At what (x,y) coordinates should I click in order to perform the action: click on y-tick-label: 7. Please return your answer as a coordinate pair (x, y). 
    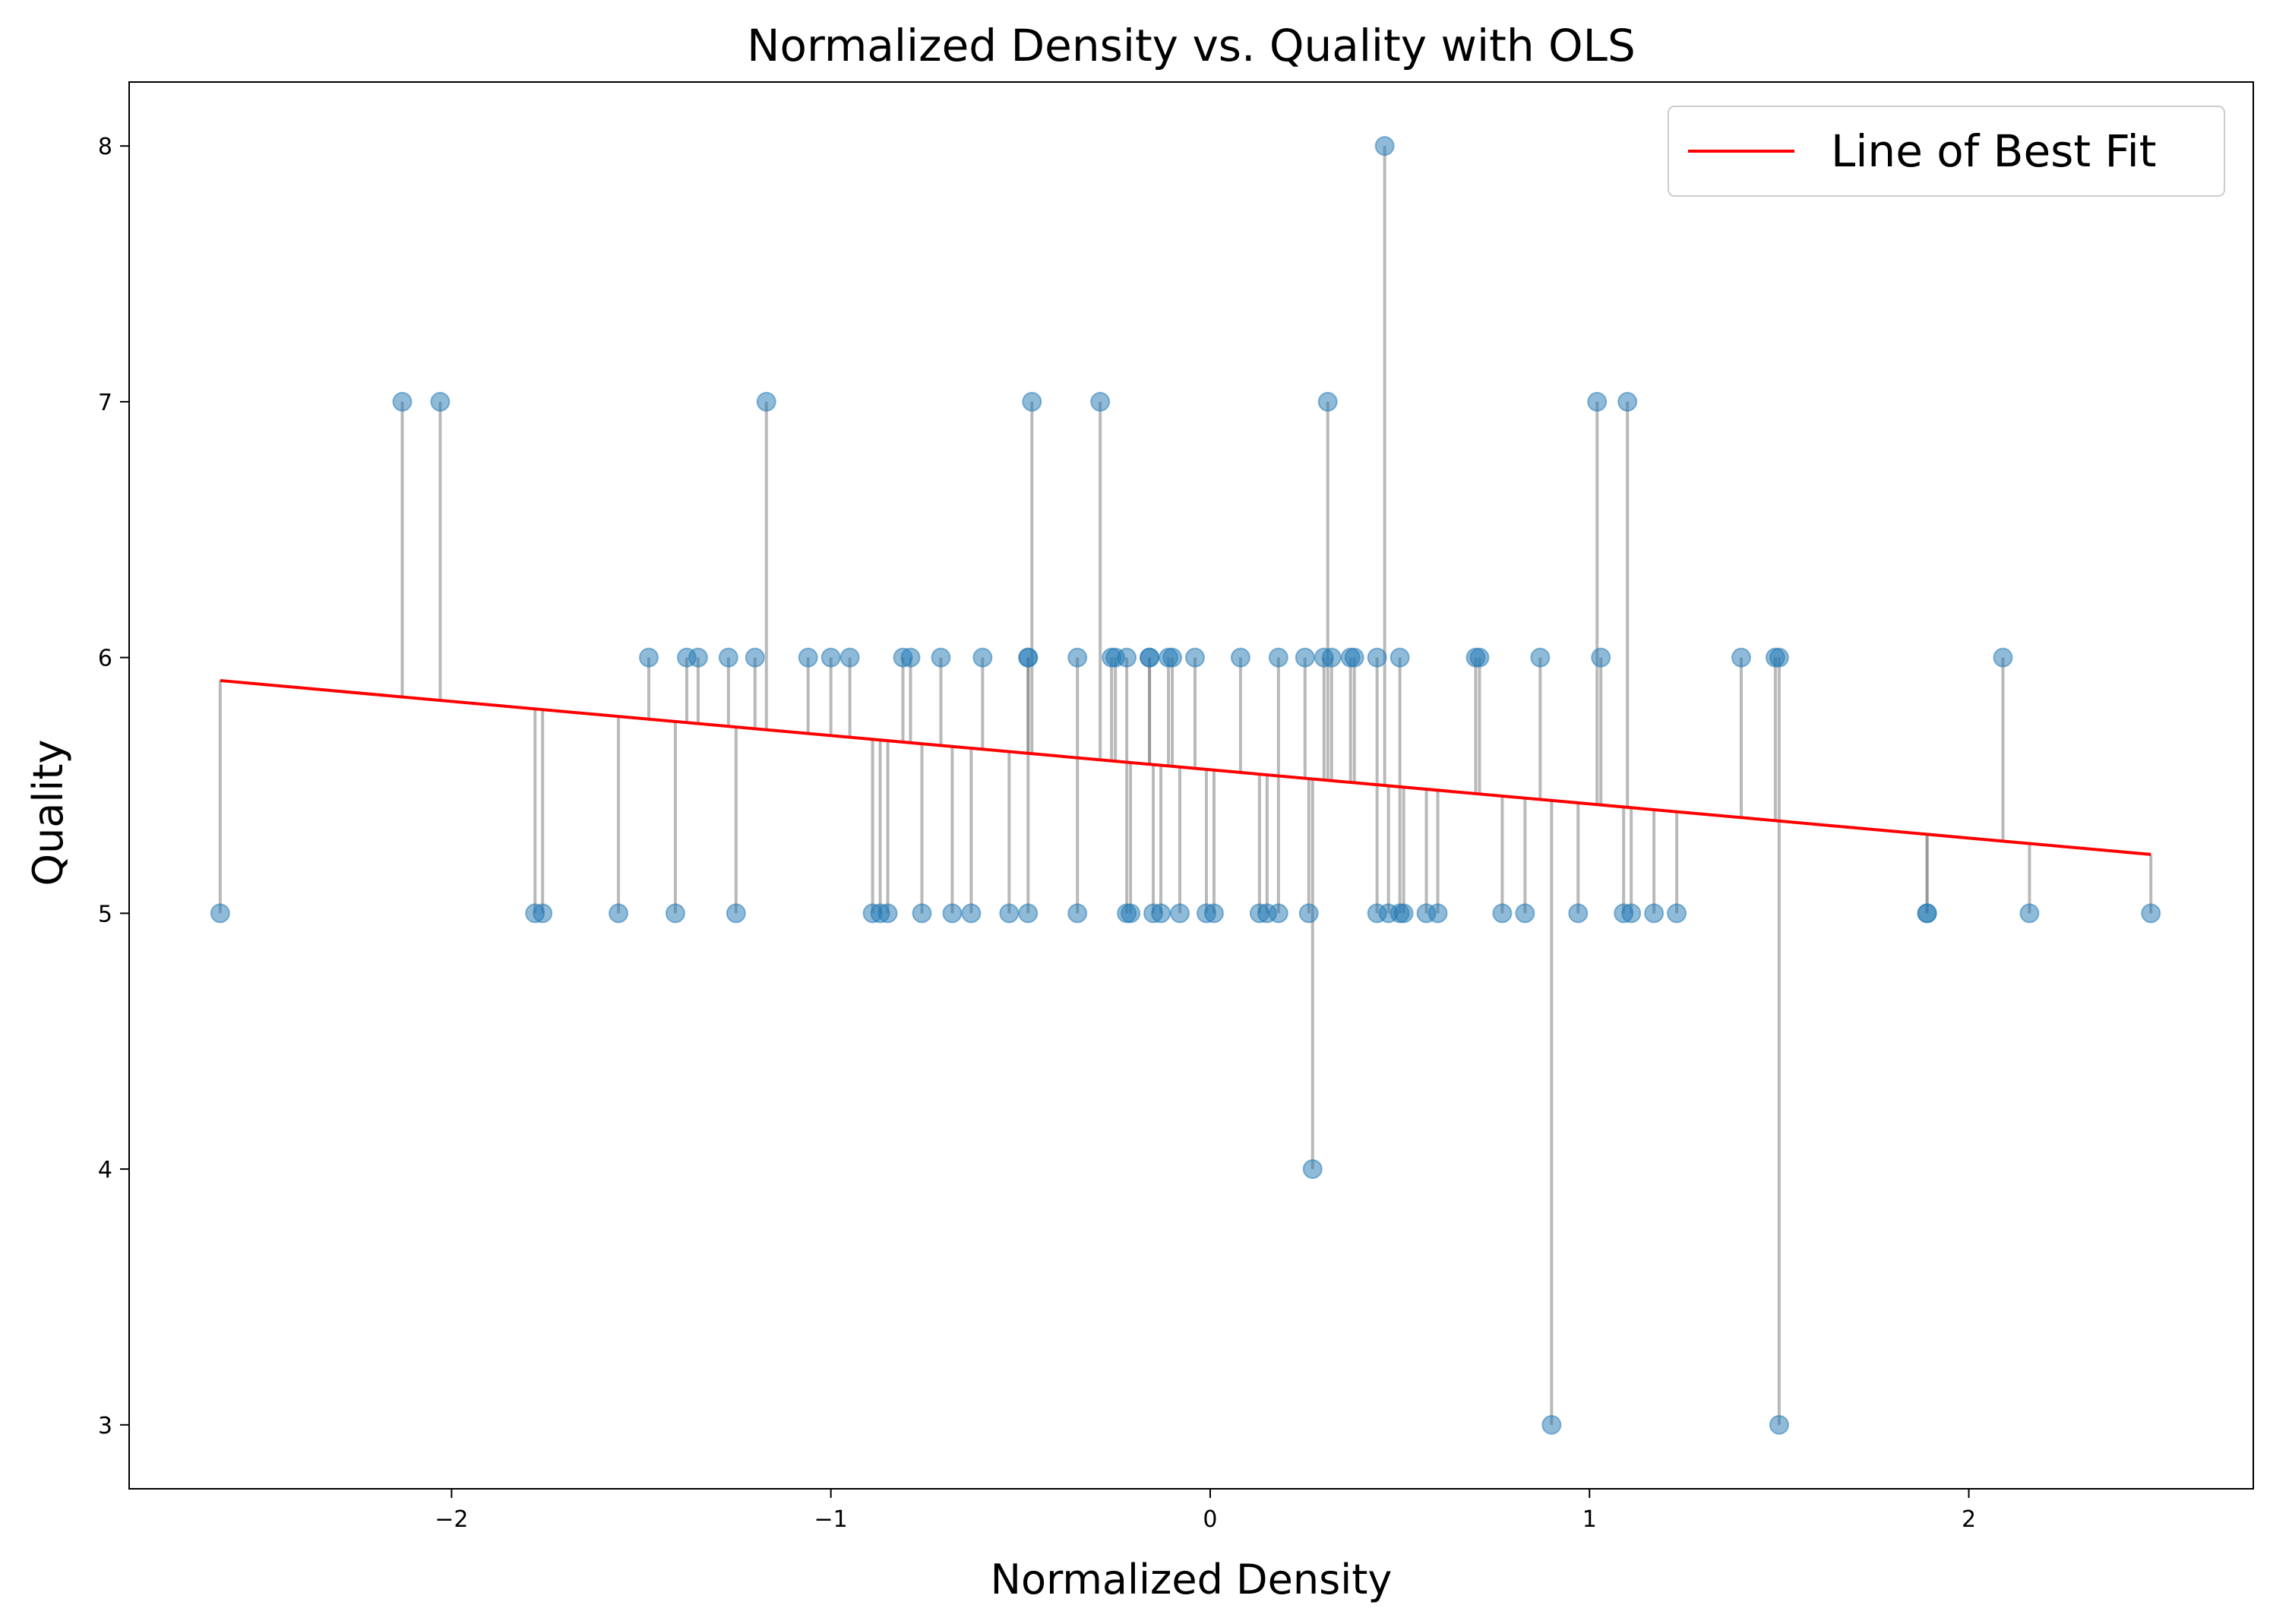
    Looking at the image, I should click on (105, 403).